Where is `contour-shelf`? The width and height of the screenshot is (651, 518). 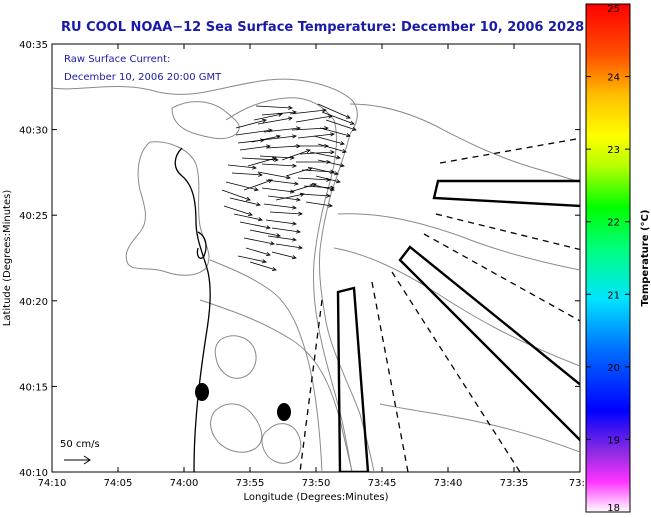 contour-shelf is located at coordinates (464, 143).